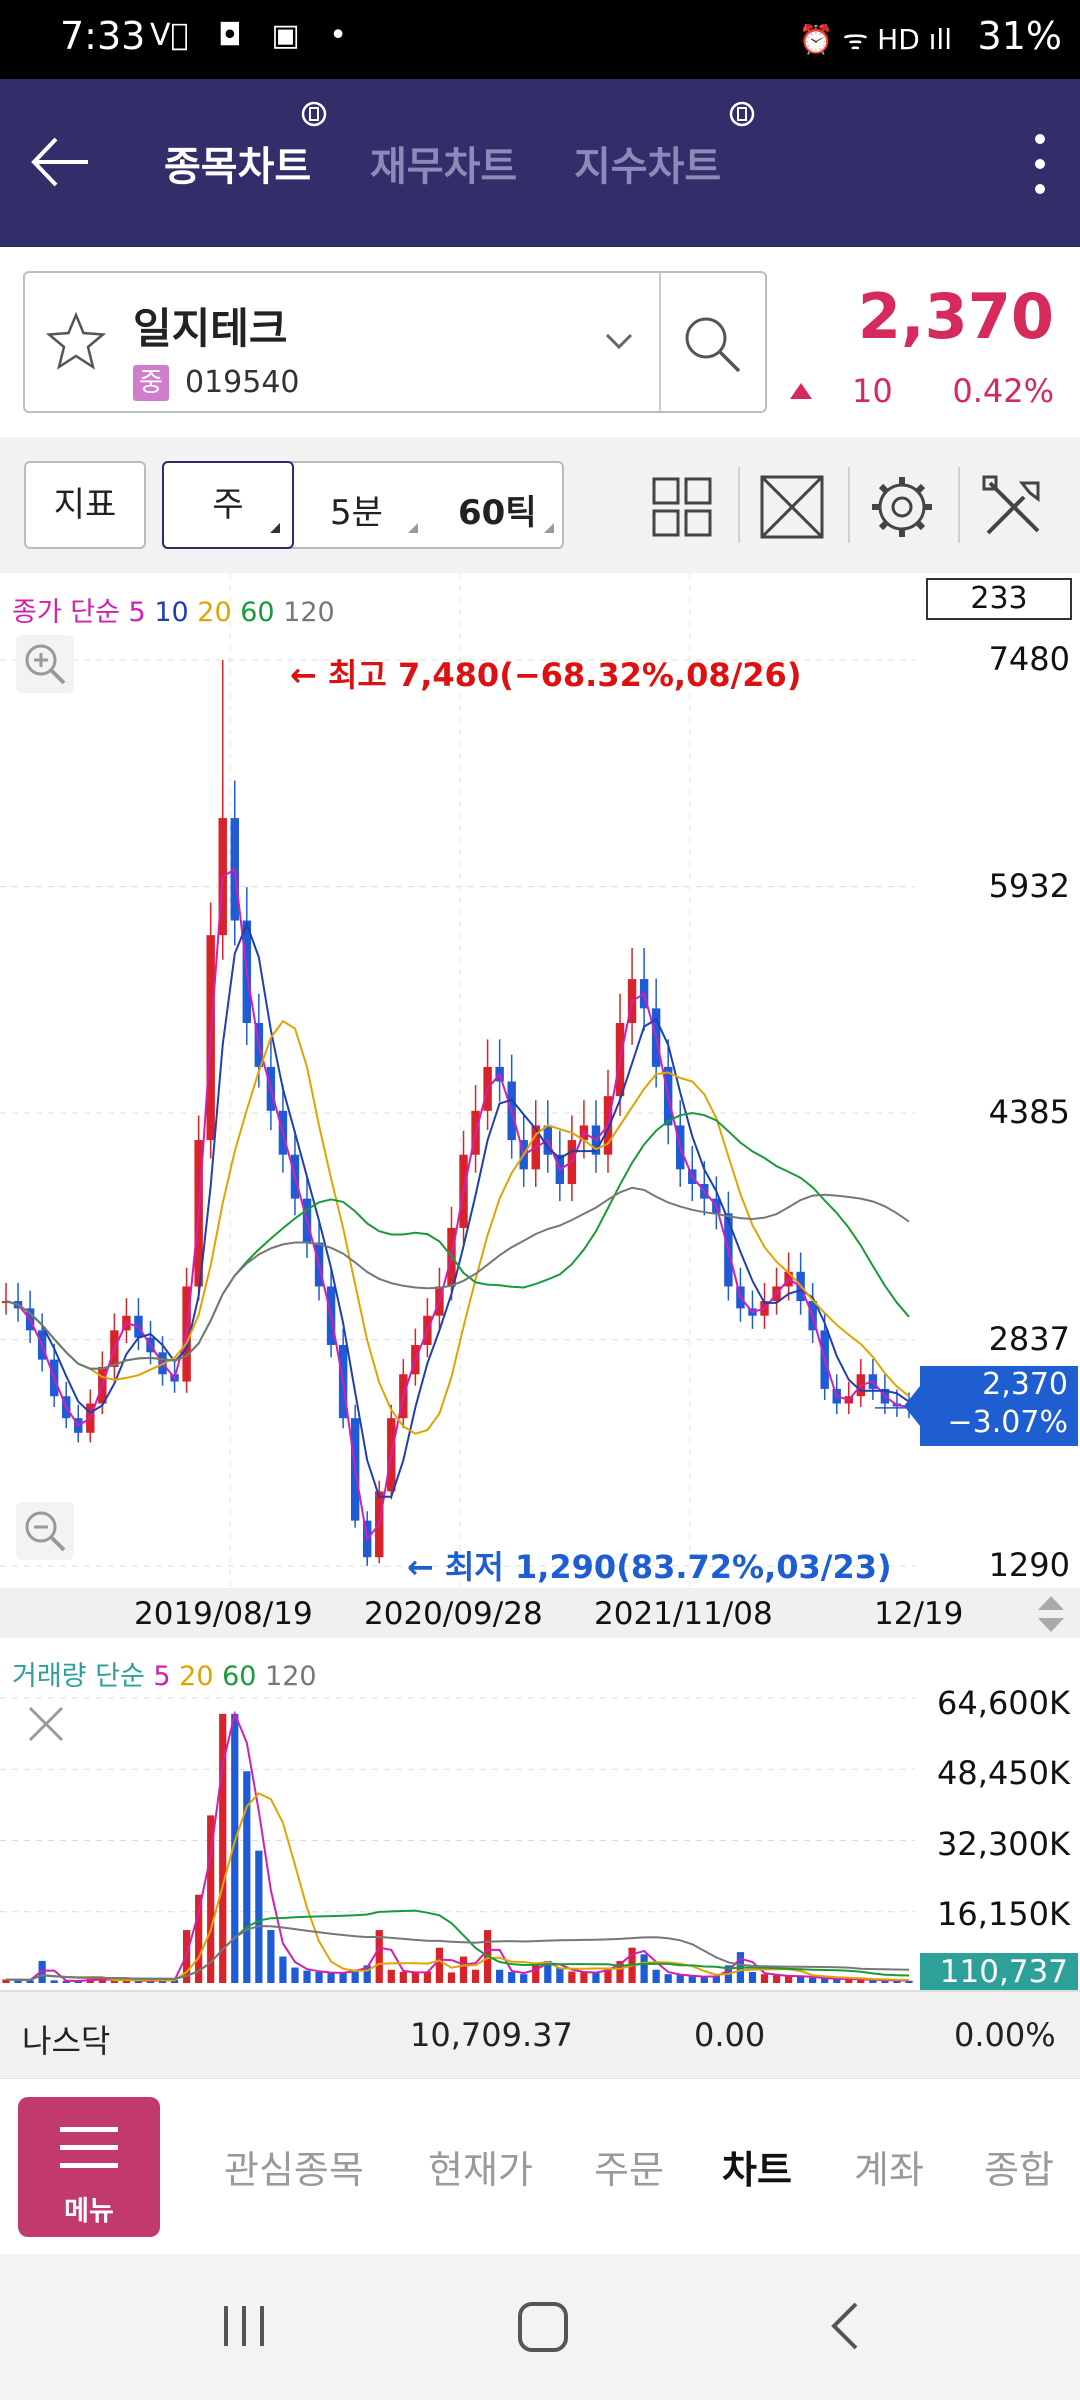 This screenshot has height=2400, width=1080. I want to click on resize-handle-icon, so click(1051, 1614).